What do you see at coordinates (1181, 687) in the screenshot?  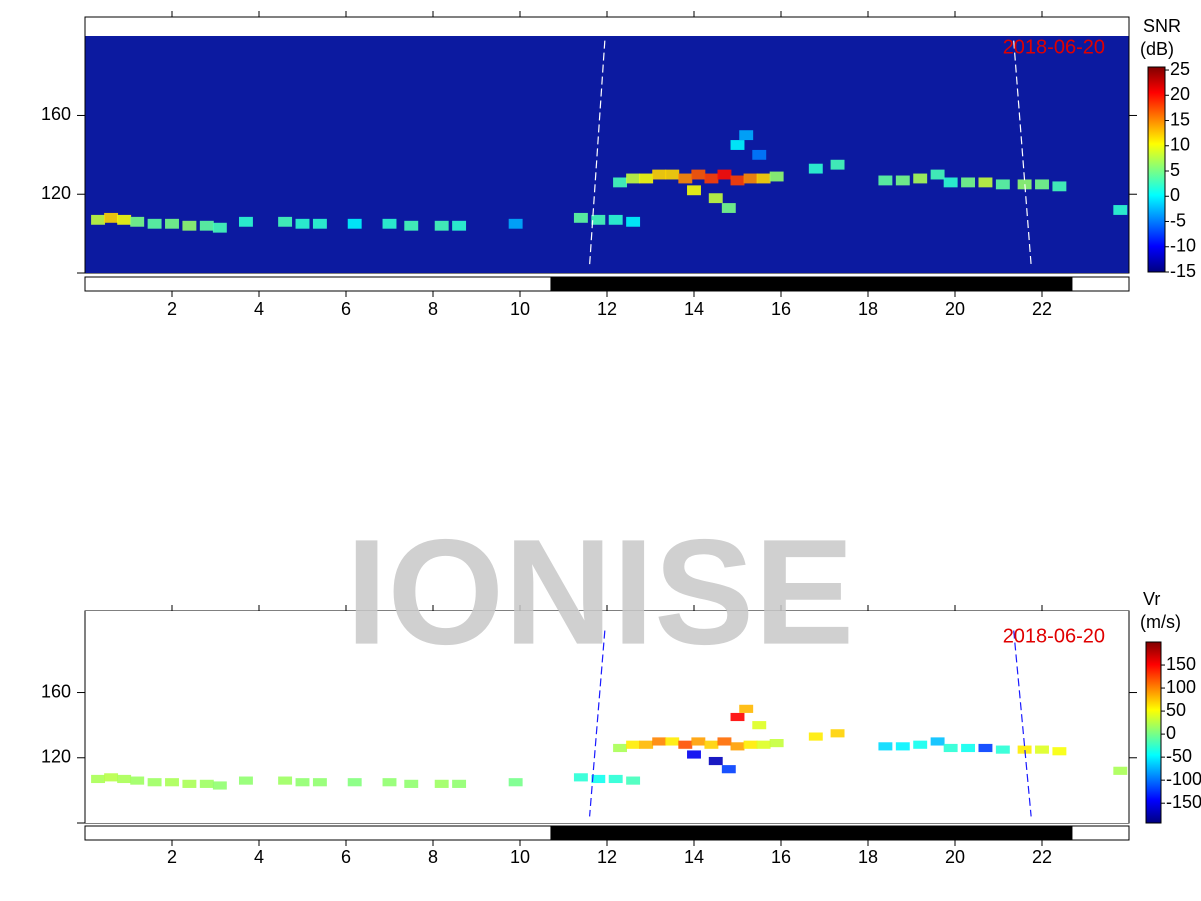 I see `colorbar-tick-label: 100` at bounding box center [1181, 687].